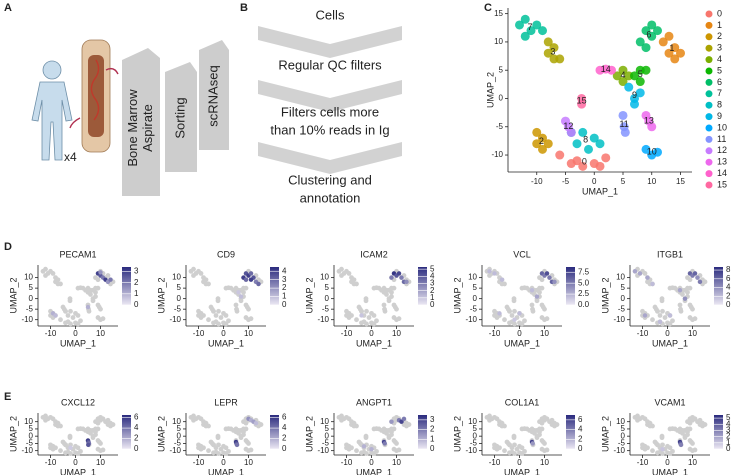 This screenshot has width=739, height=475. Describe the element at coordinates (522, 402) in the screenshot. I see `feature-title: COL1A1` at that location.